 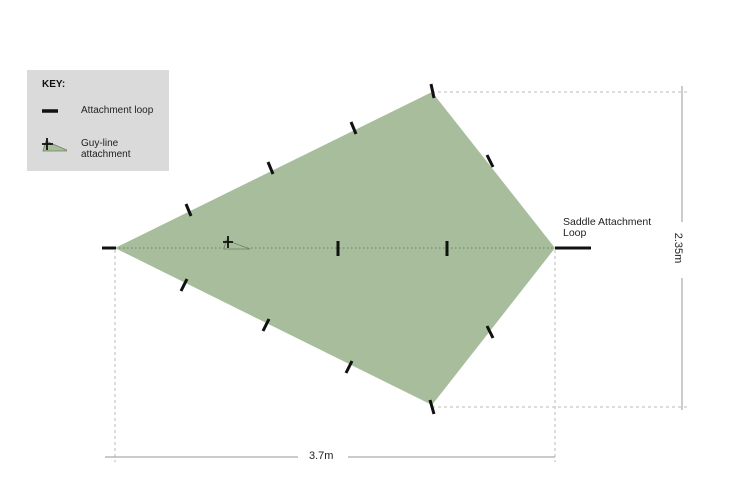 I want to click on width-dimension: 3.7m, so click(x=321, y=456).